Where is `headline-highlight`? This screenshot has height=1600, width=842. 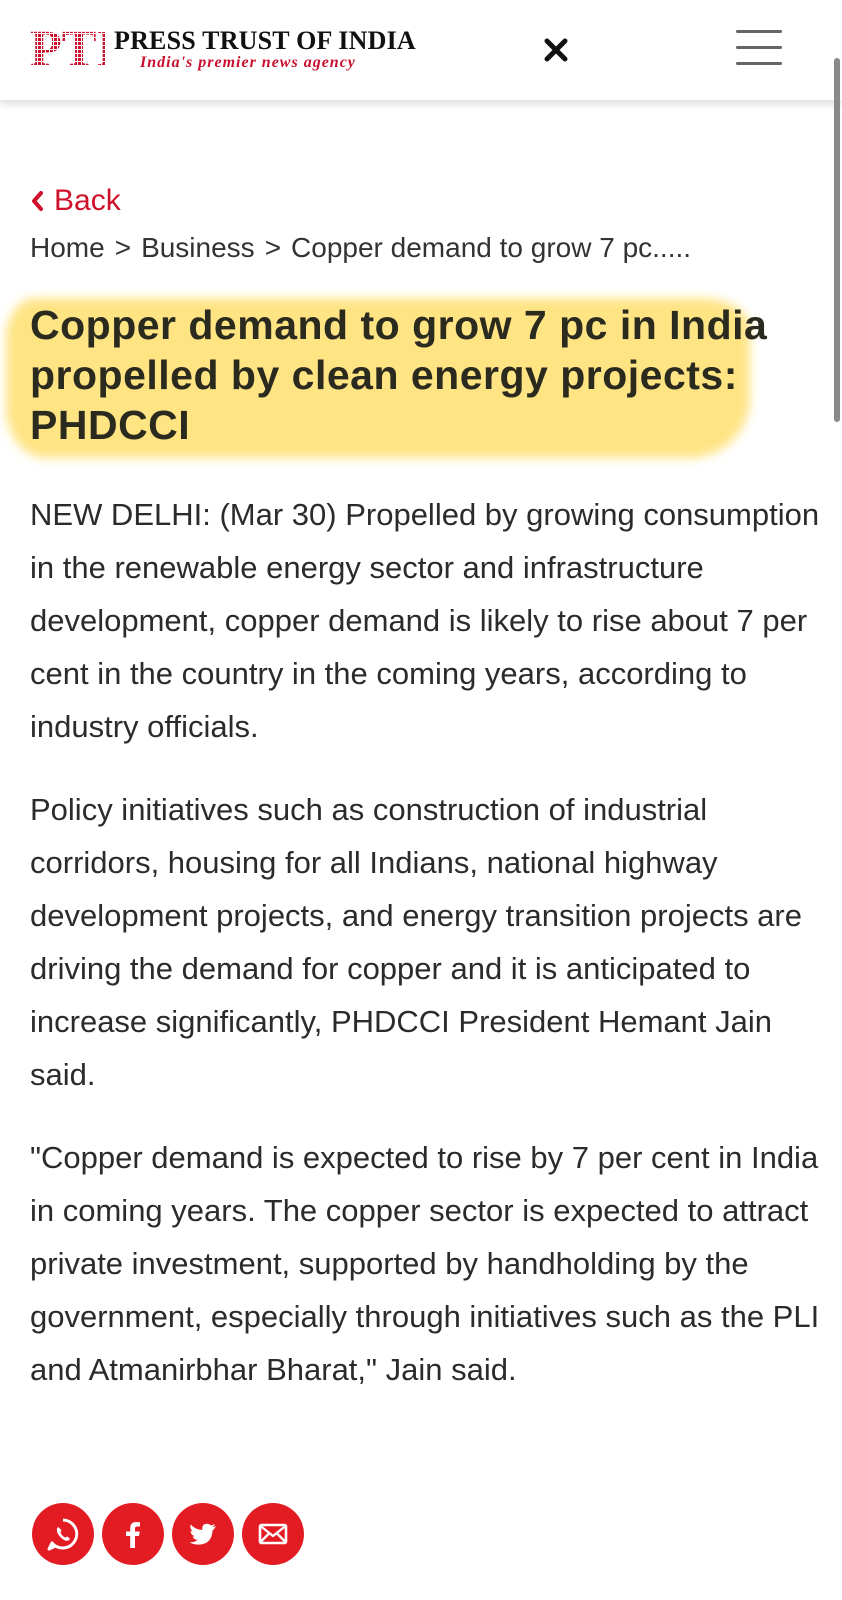 headline-highlight is located at coordinates (378, 378).